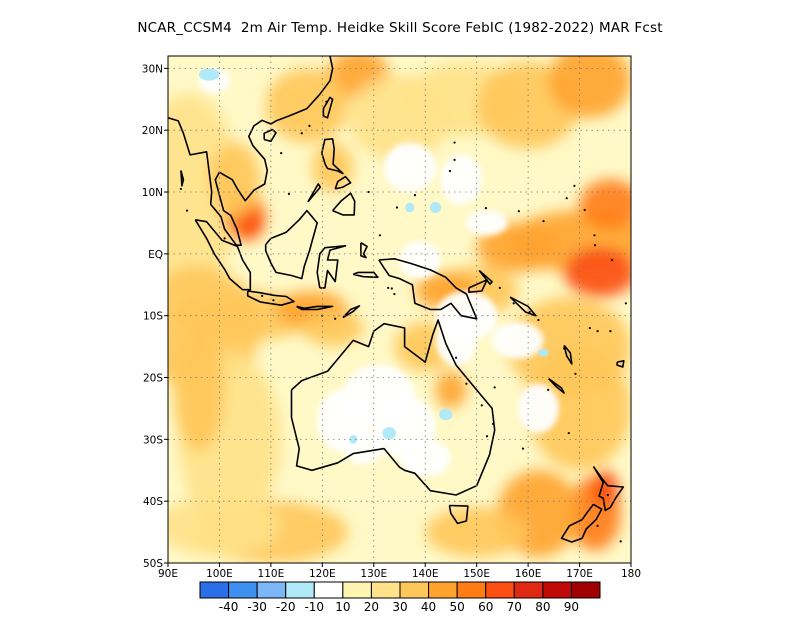 The width and height of the screenshot is (800, 618). What do you see at coordinates (152, 131) in the screenshot?
I see `y-tick-label: 20N` at bounding box center [152, 131].